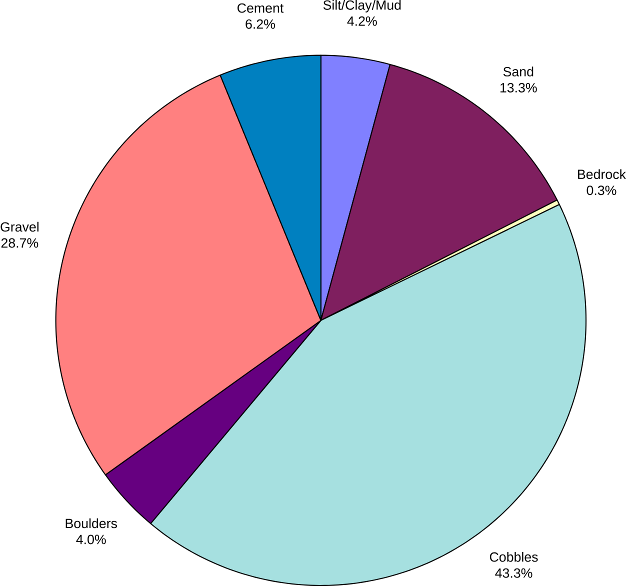 This screenshot has height=586, width=626. What do you see at coordinates (518, 87) in the screenshot?
I see `data-label: 13.3%` at bounding box center [518, 87].